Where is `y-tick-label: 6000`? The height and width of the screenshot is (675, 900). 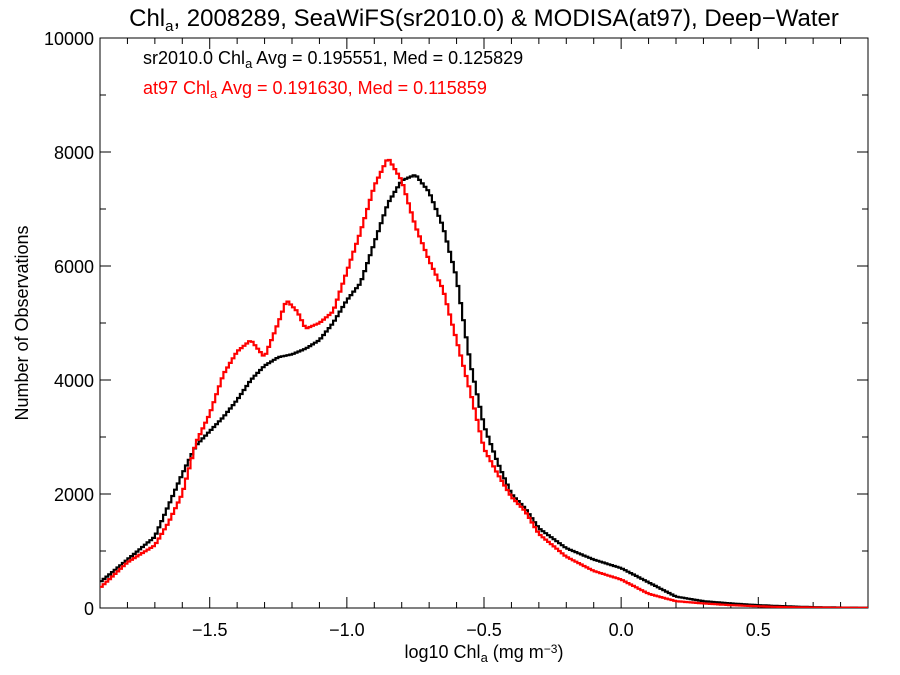
y-tick-label: 6000 is located at coordinates (74, 267).